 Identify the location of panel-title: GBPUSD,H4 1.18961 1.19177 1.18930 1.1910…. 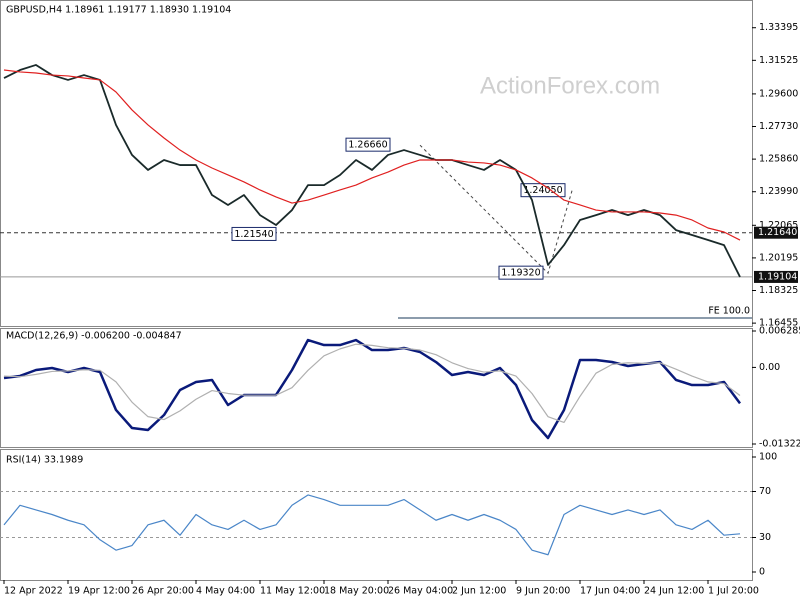
(118, 10).